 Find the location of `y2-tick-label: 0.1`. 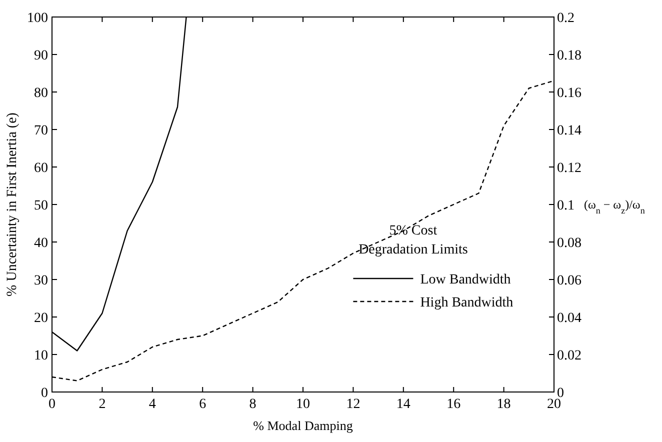

y2-tick-label: 0.1 is located at coordinates (565, 206).